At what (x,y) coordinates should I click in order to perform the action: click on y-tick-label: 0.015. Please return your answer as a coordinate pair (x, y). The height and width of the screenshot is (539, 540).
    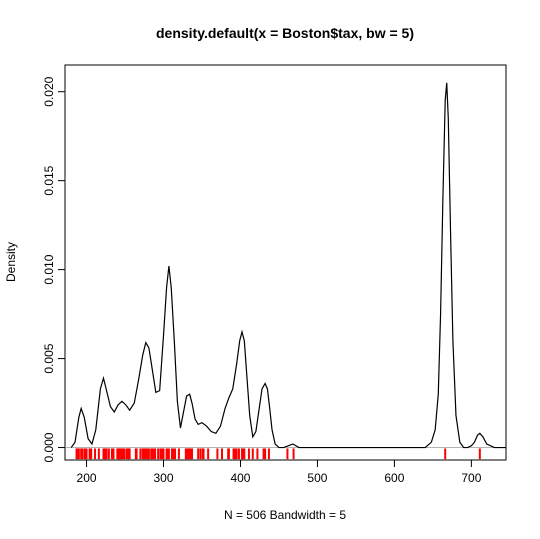
    Looking at the image, I should click on (49, 180).